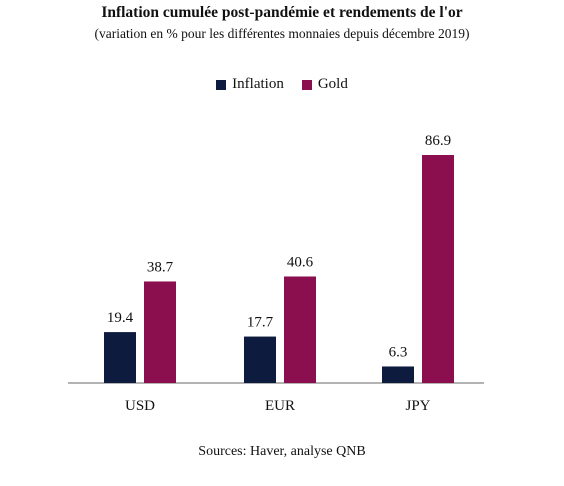 The image size is (564, 486). What do you see at coordinates (438, 141) in the screenshot?
I see `data-label-gold-jpy: 86.9` at bounding box center [438, 141].